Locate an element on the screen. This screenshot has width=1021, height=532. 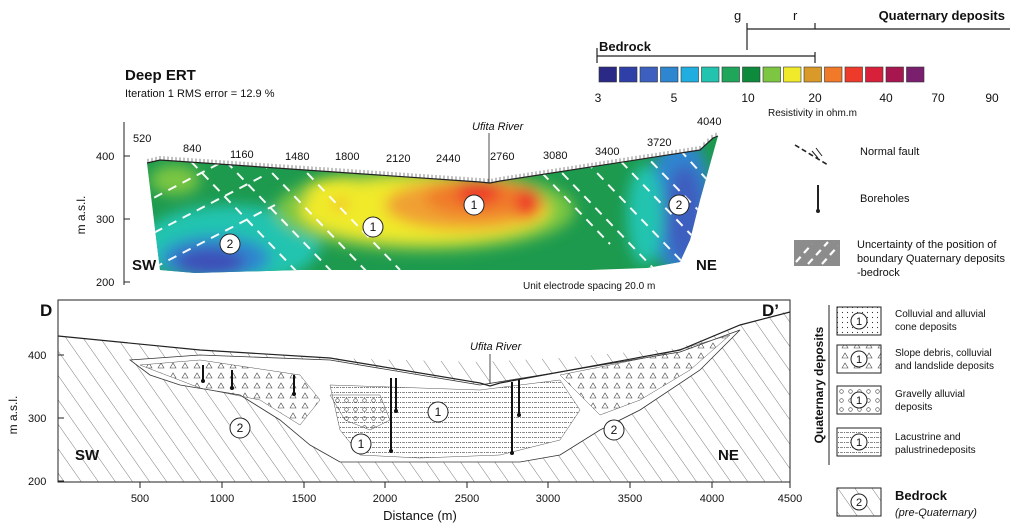
color-scale-tick-label: 40 is located at coordinates (886, 98).